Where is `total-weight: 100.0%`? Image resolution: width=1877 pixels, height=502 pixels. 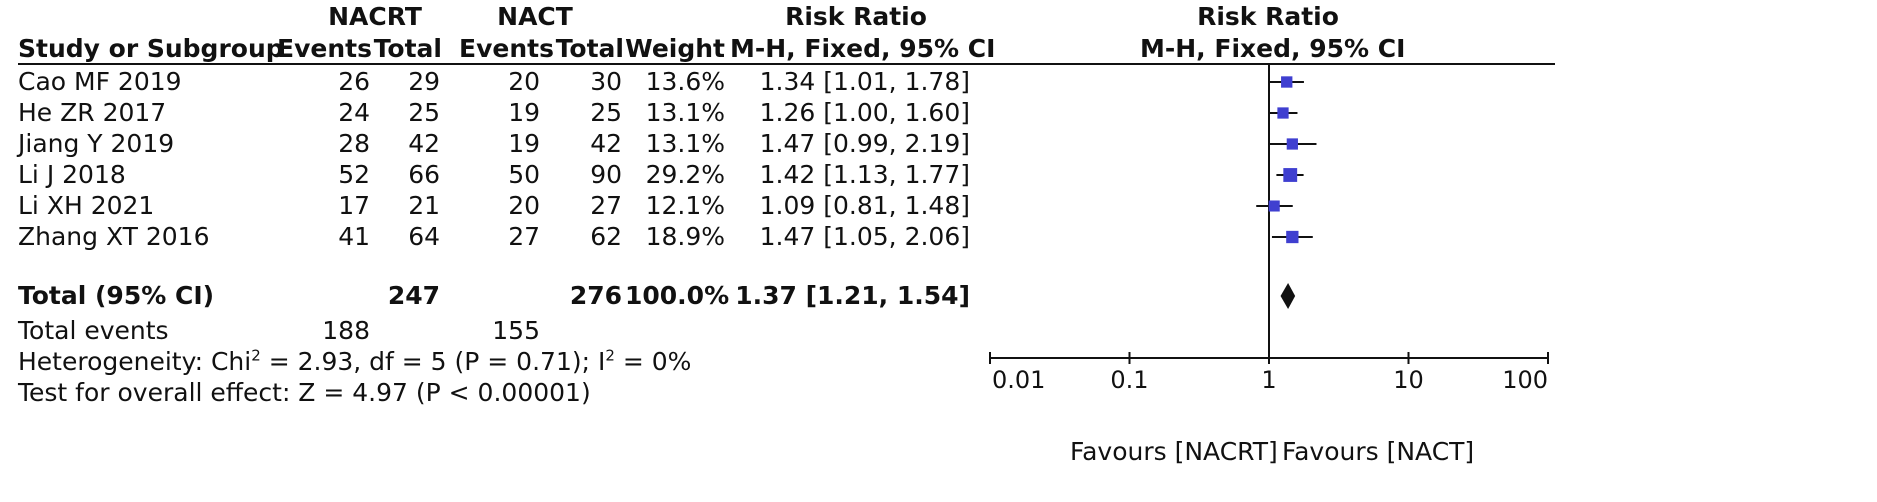 total-weight: 100.0% is located at coordinates (677, 295).